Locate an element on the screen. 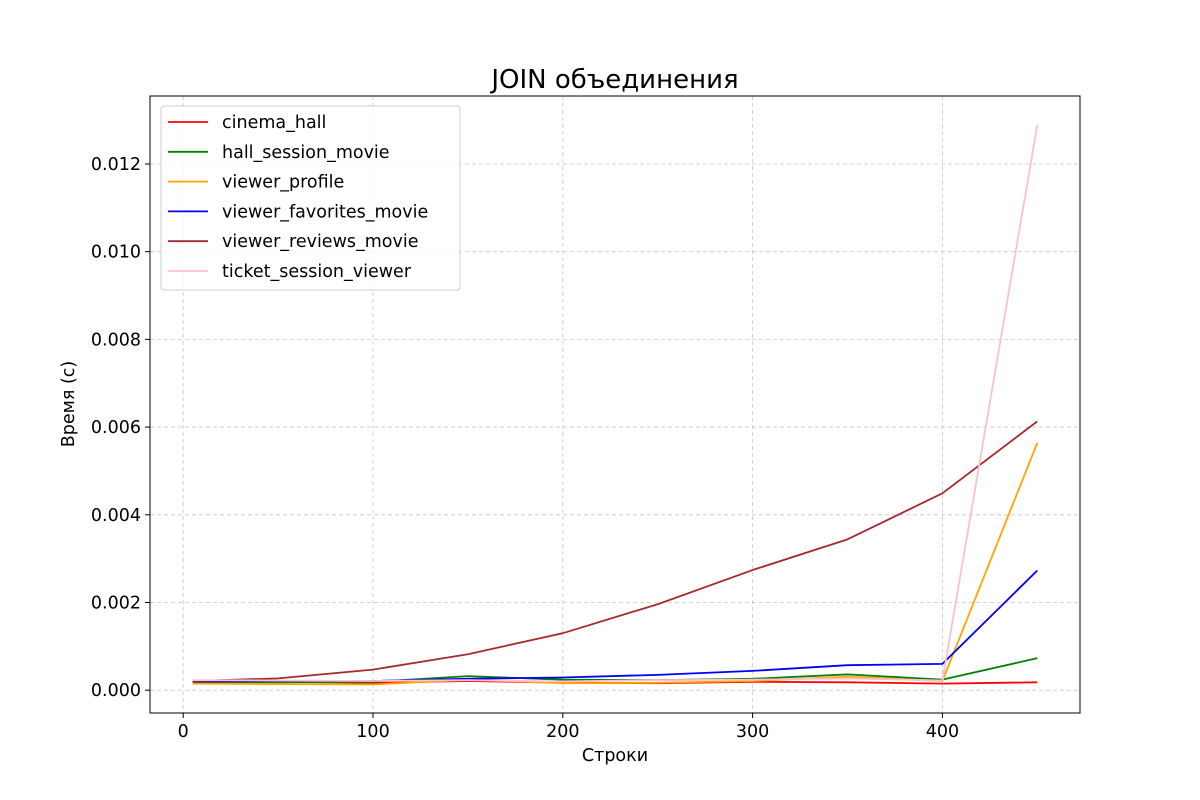 This screenshot has width=1200, height=800. legend-label: cinema_hall is located at coordinates (274, 123).